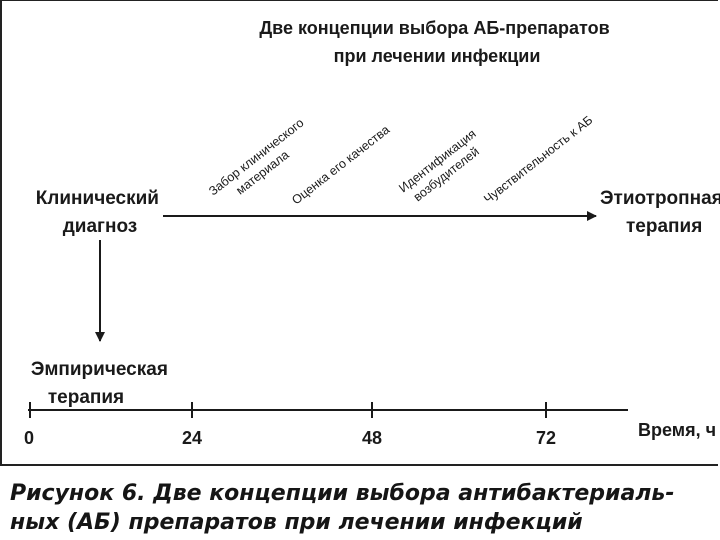  I want to click on time-tick-label: 48, so click(372, 438).